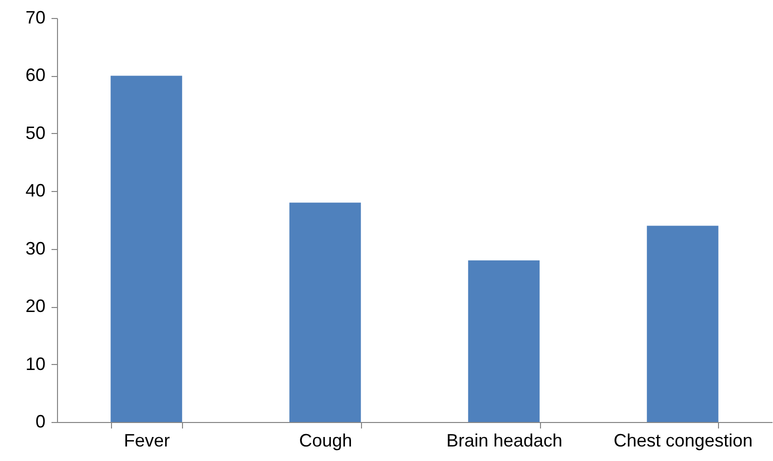  I want to click on y-tick-label: 50, so click(35, 132).